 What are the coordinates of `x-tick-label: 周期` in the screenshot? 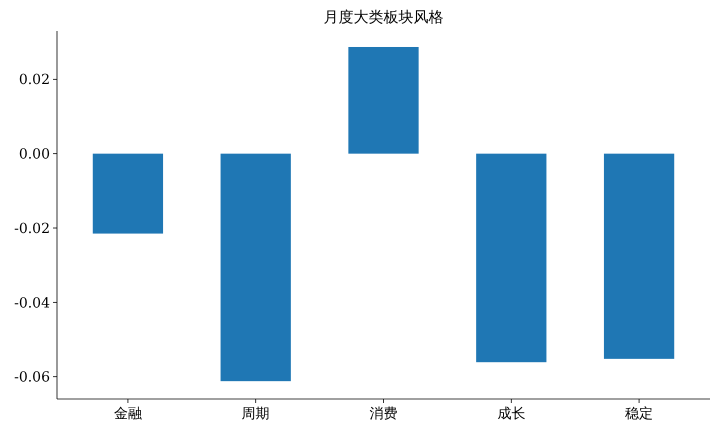 It's located at (256, 414).